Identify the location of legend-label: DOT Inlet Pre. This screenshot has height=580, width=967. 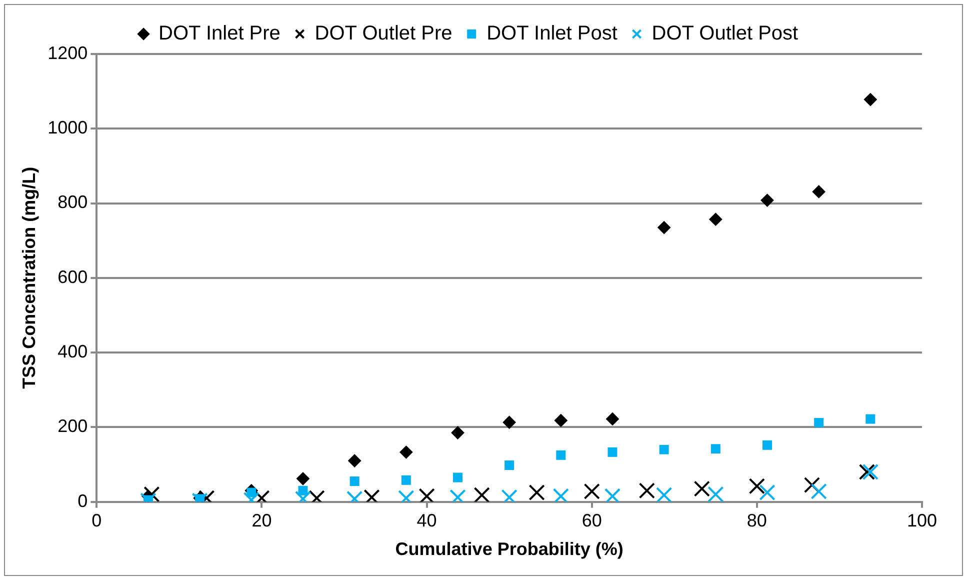
(219, 33).